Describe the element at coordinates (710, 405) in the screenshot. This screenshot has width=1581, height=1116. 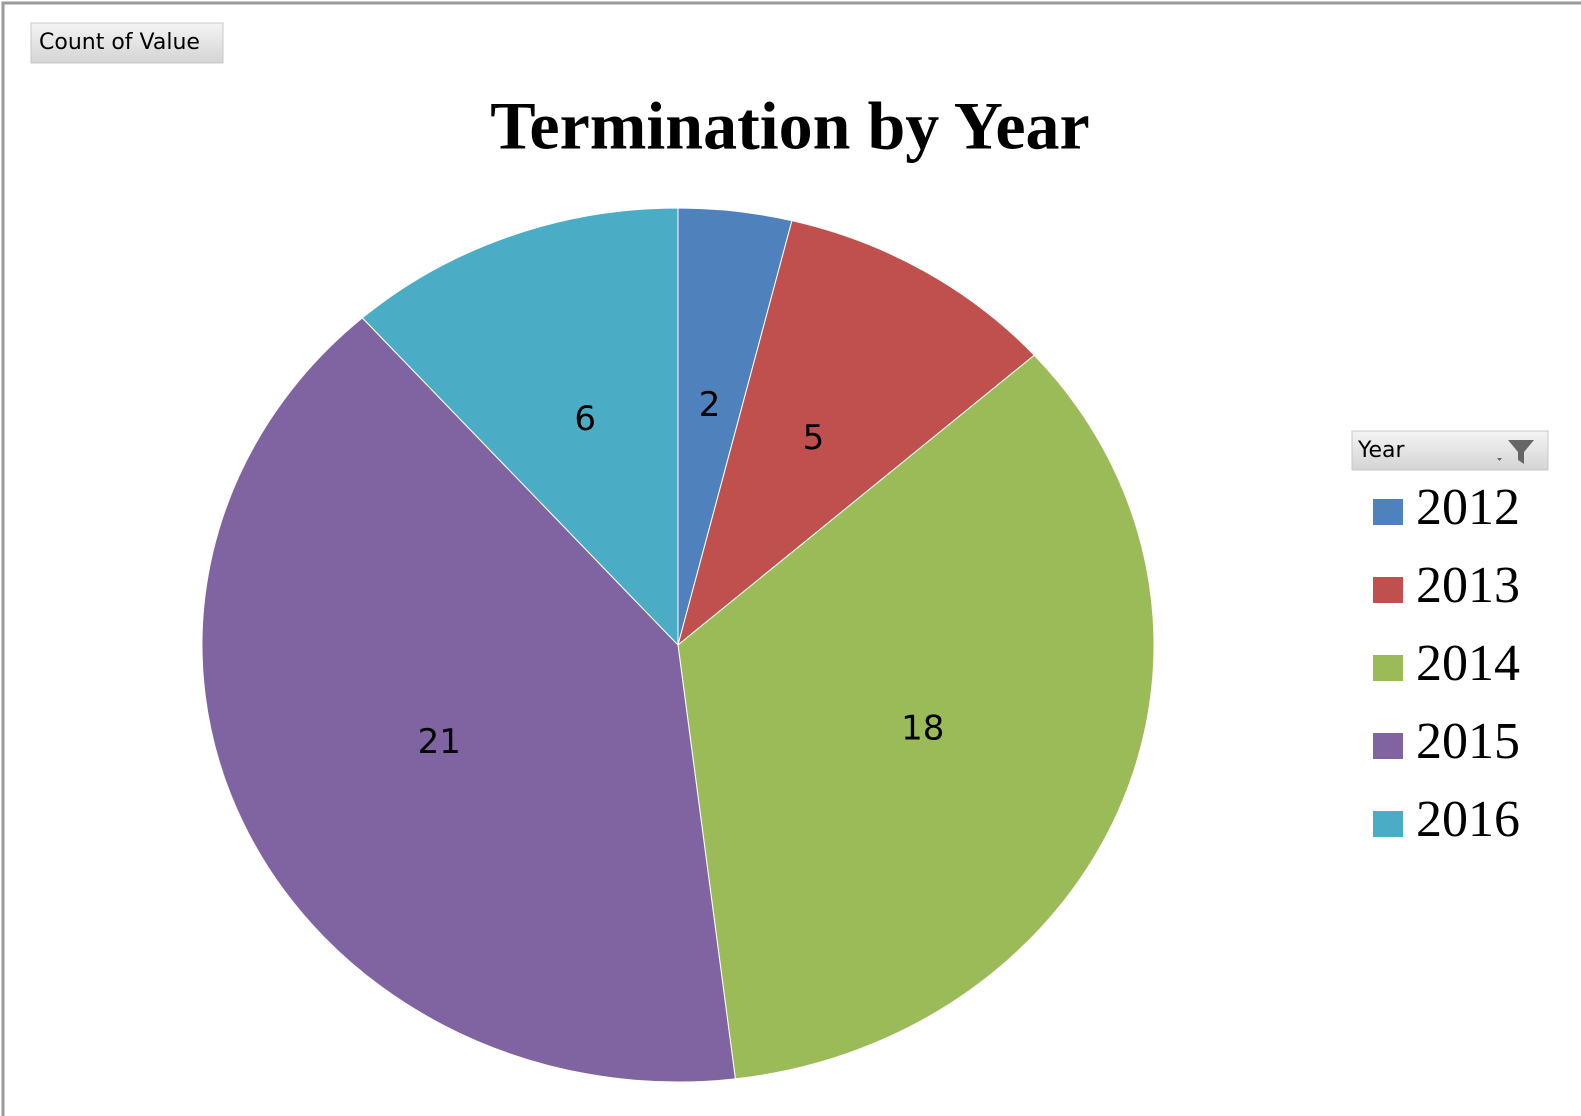
I see `data-label: 2` at that location.